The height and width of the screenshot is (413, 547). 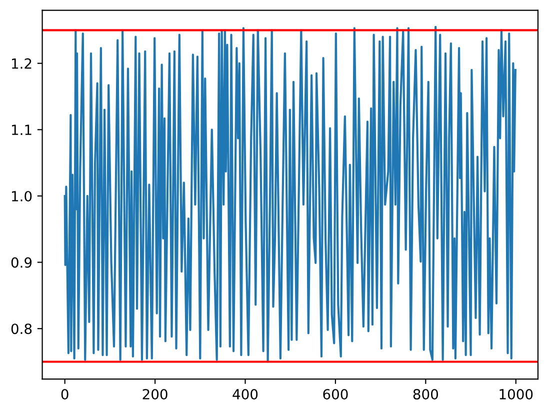 I want to click on x-tick-label: 600, so click(x=335, y=394).